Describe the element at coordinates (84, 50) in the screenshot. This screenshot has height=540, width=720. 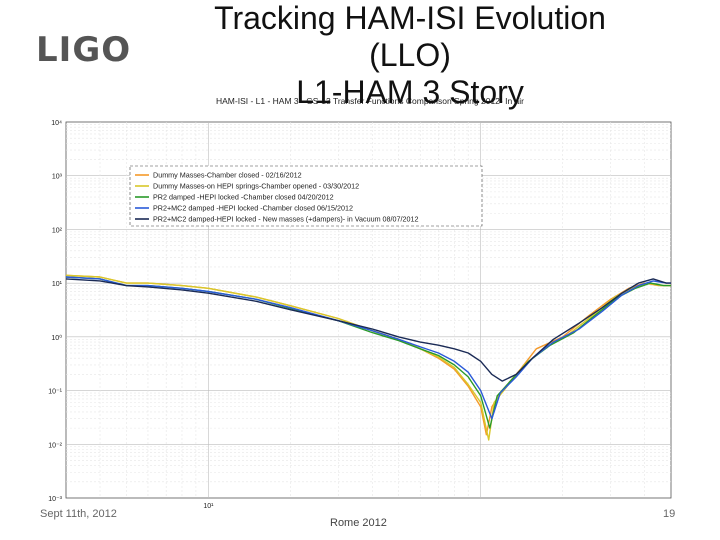
I see `ligo-logo: LIGO` at that location.